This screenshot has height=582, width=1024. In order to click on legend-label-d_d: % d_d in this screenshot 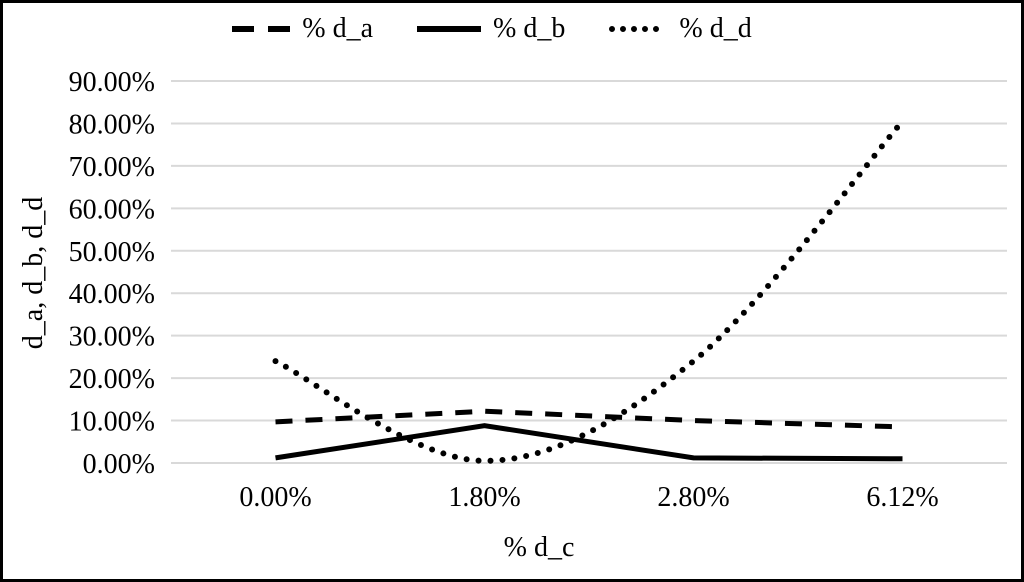, I will do `click(715, 28)`.